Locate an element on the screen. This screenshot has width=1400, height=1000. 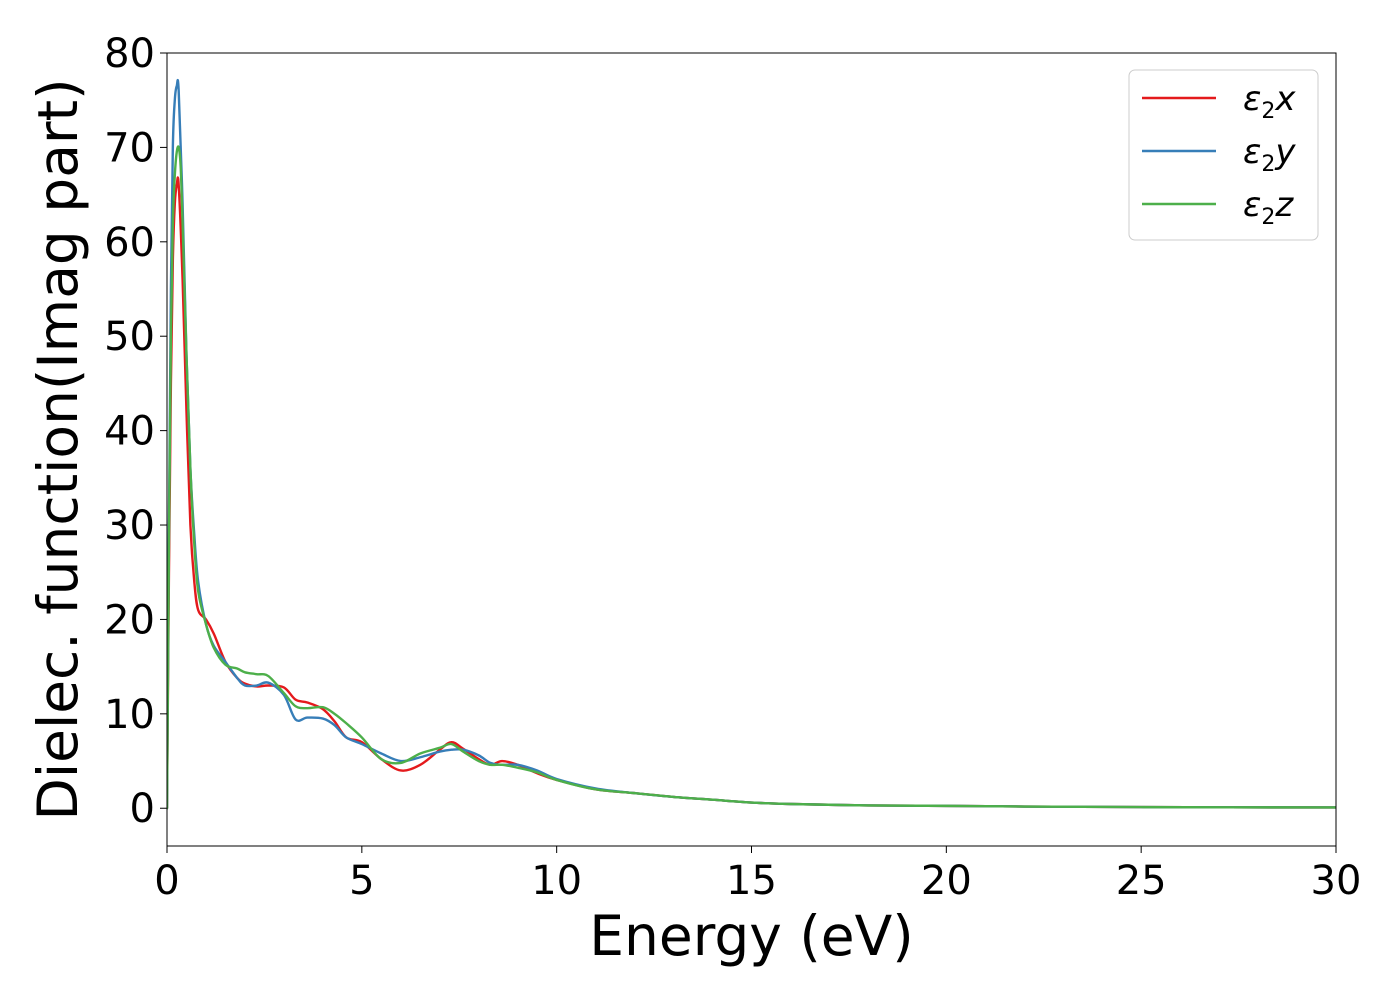
y-tick-label: 10 is located at coordinates (129, 715).